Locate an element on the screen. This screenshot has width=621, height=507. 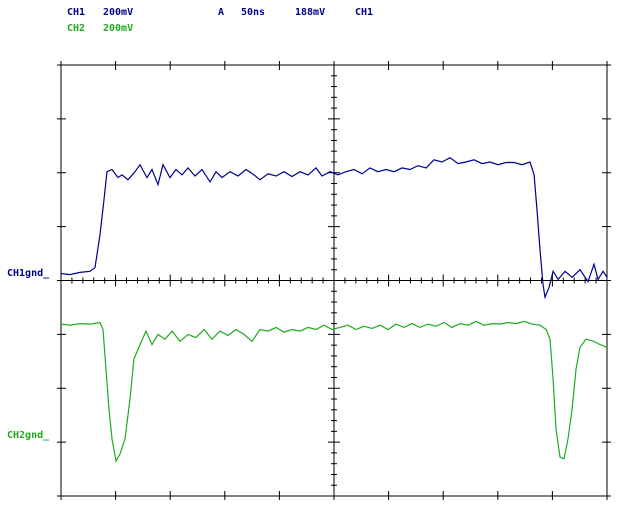
ch2-label: CH2 is located at coordinates (76, 28).